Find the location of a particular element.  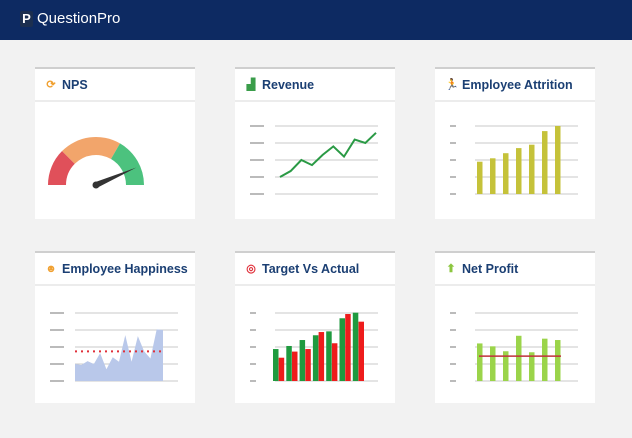

running-person-icon: 🏃 is located at coordinates (452, 85).